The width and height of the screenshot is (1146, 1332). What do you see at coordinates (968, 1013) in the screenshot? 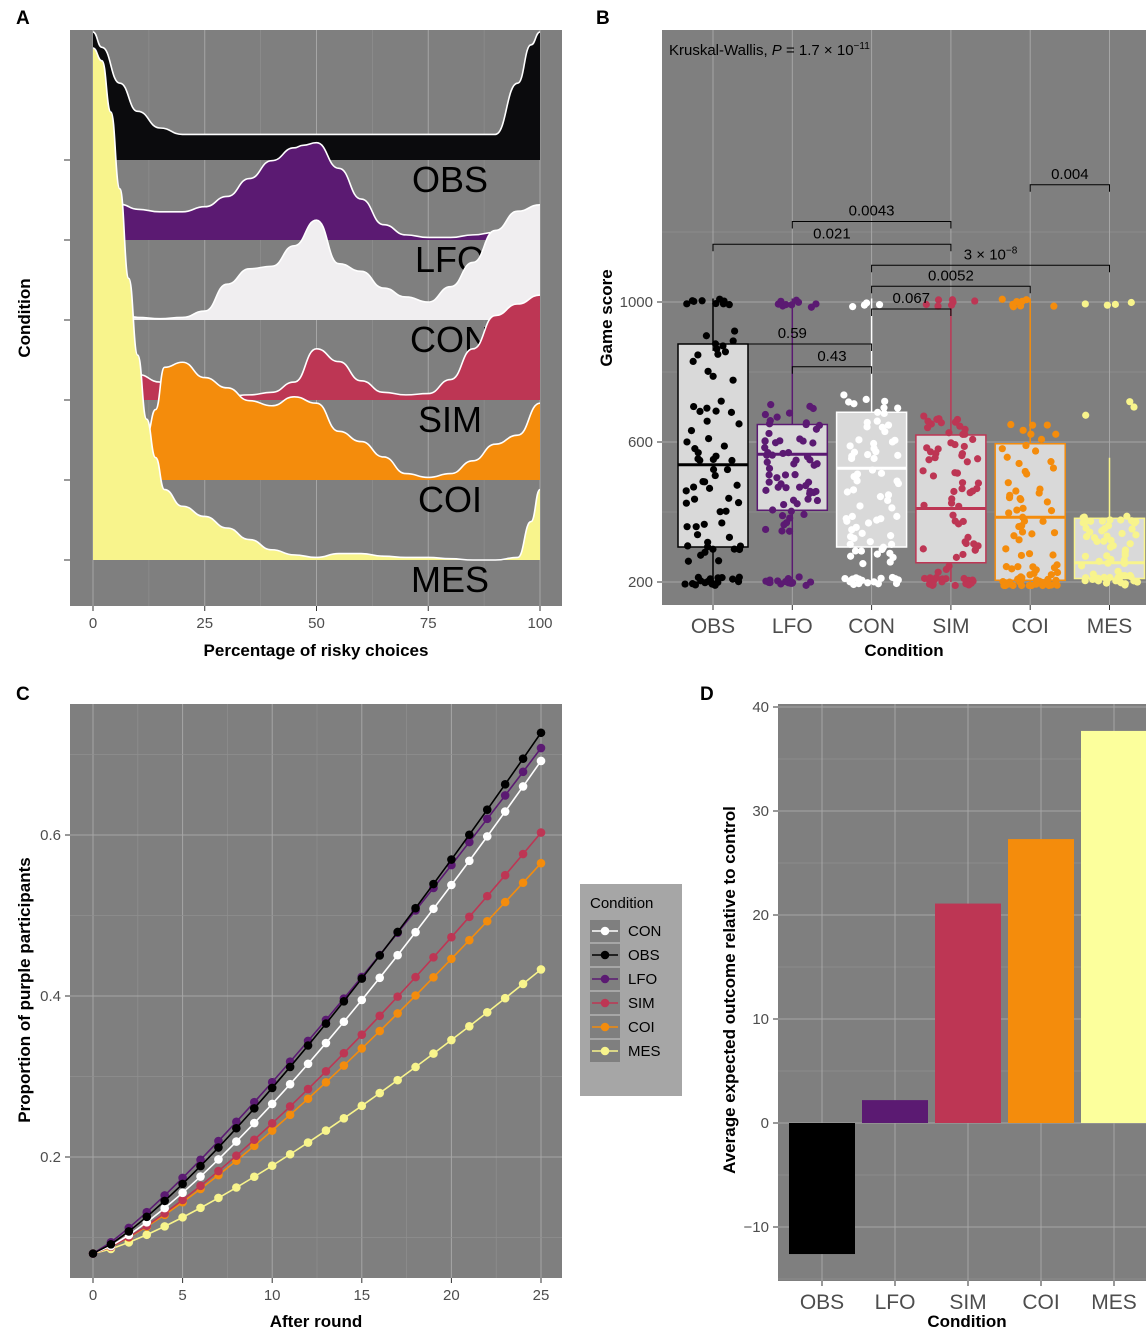
I see `bar-sim` at bounding box center [968, 1013].